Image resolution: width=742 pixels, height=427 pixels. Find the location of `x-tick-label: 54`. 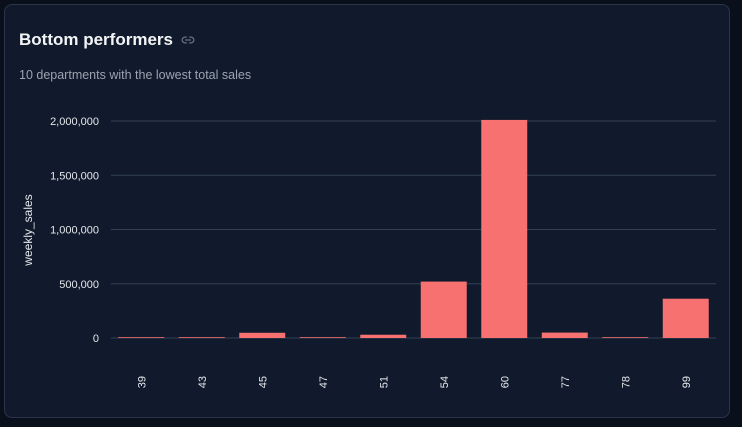

x-tick-label: 54 is located at coordinates (445, 382).